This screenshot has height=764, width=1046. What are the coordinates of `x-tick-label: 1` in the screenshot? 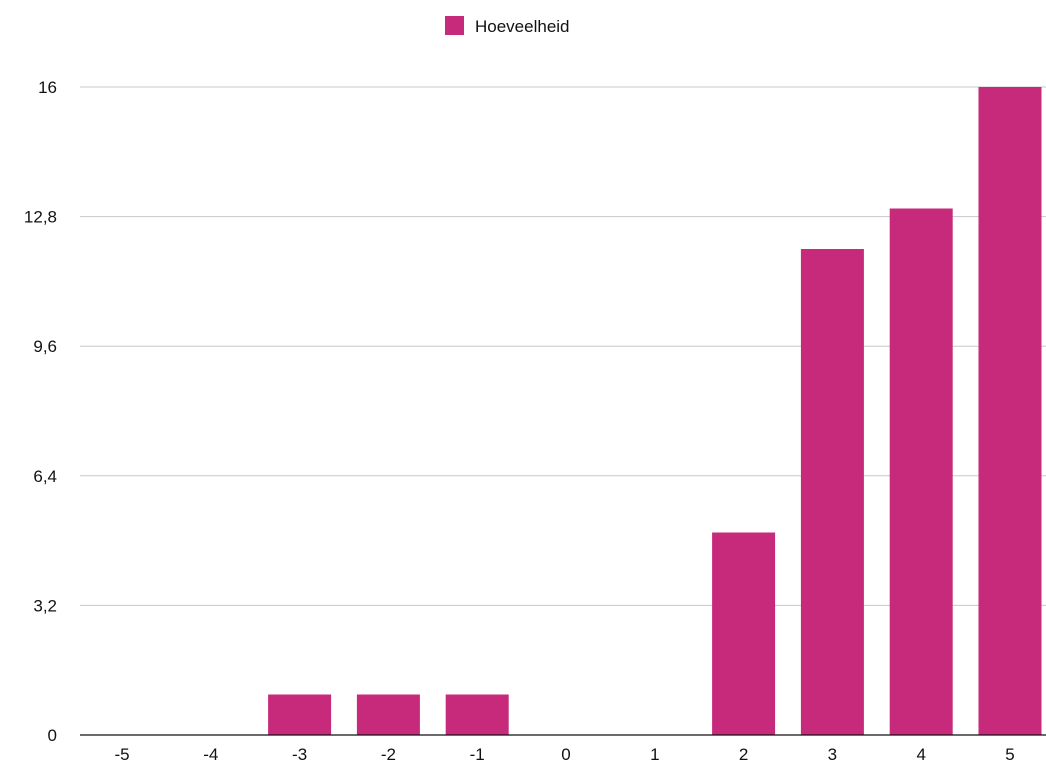 It's located at (654, 754).